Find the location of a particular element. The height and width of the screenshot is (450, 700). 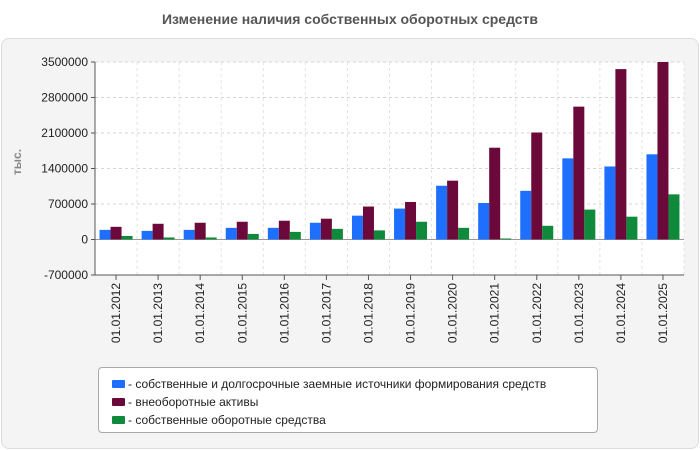

legend-swatch-working-capital is located at coordinates (118, 420).